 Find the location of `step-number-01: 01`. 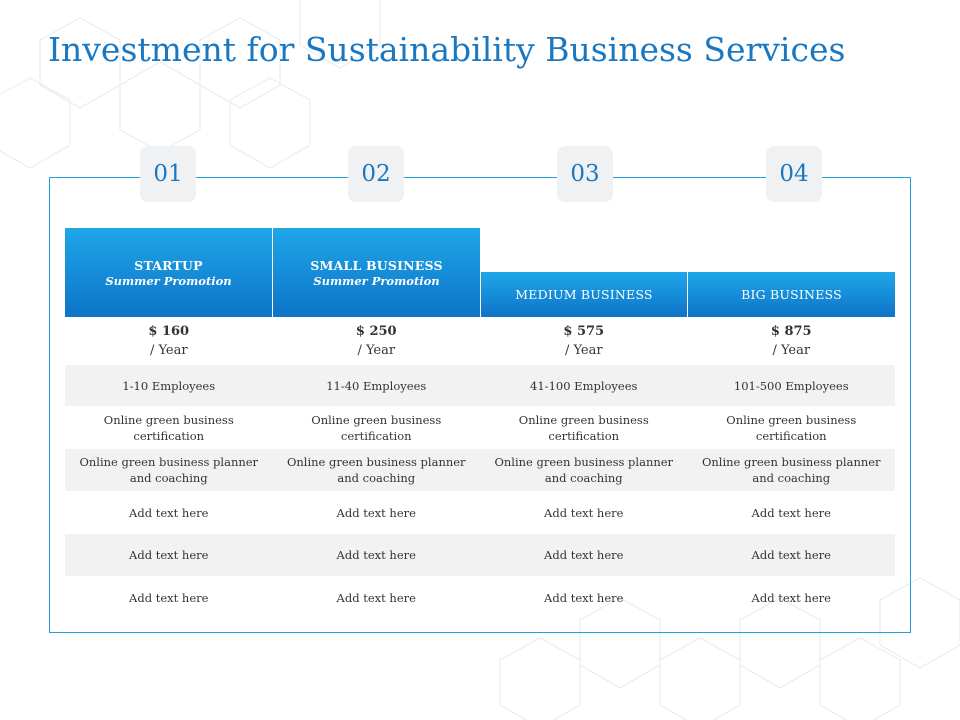

step-number-01: 01 is located at coordinates (168, 174).